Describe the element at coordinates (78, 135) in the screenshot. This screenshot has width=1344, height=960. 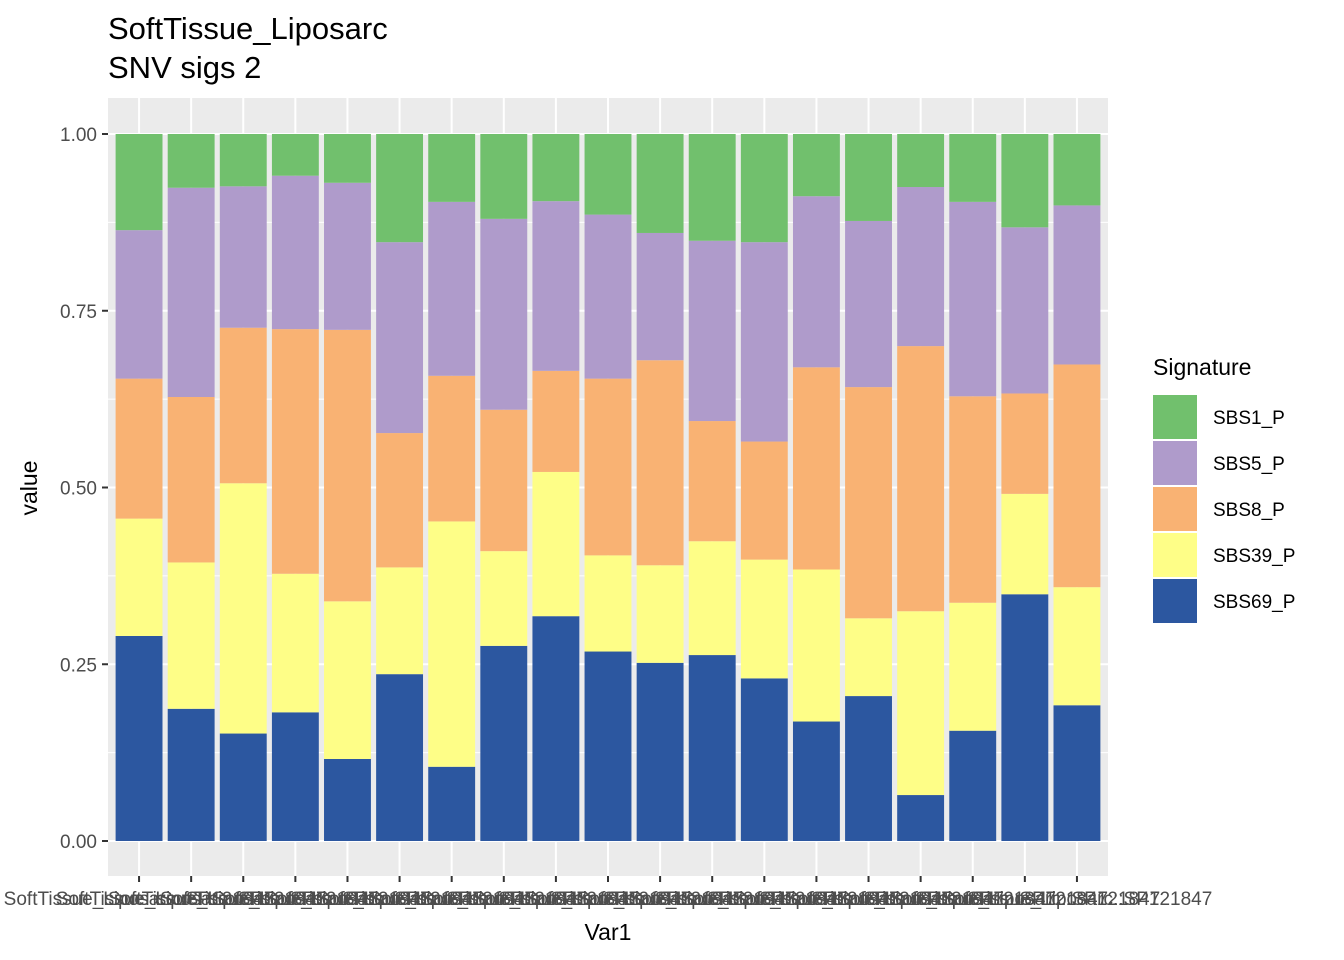
I see `y-tick-label: 1.00` at that location.